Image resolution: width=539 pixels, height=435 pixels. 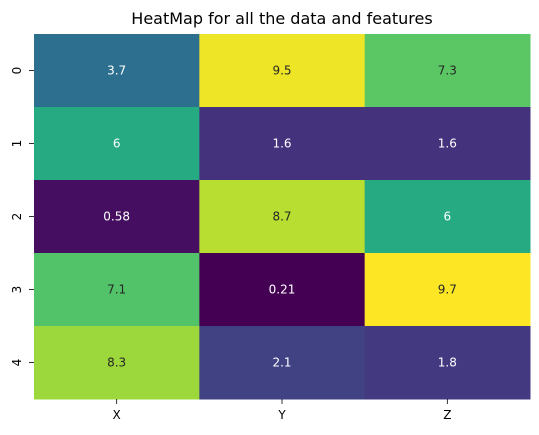 I want to click on cell-value-label: 3.7, so click(x=116, y=71).